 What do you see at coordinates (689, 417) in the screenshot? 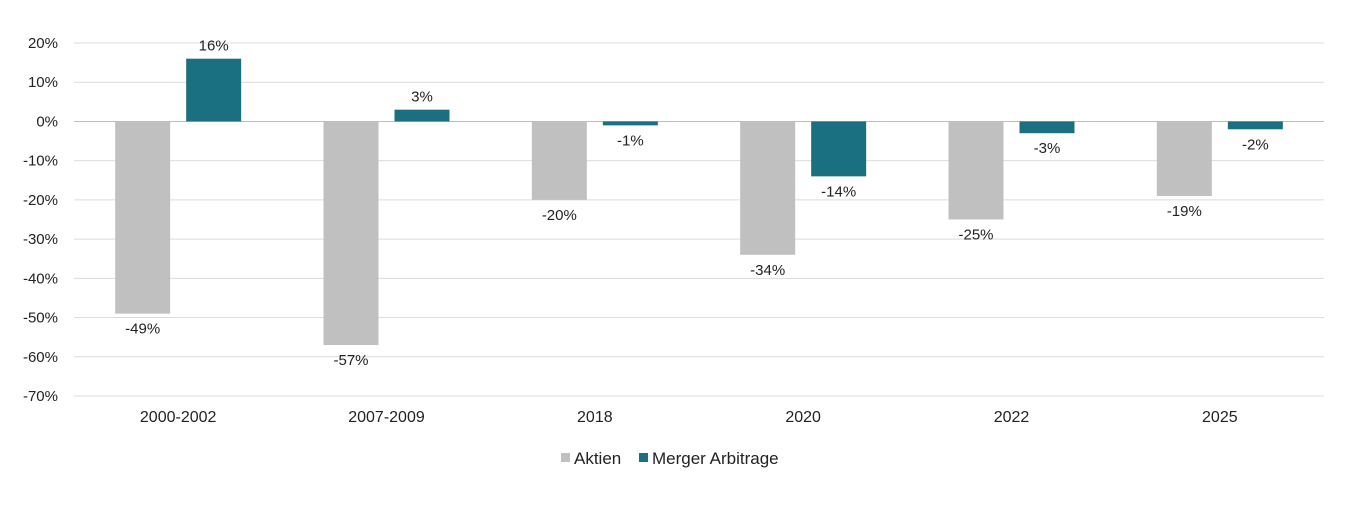
I see `x-axis: 2000-2002 2007-2009 2018 2020 2022 2025` at bounding box center [689, 417].